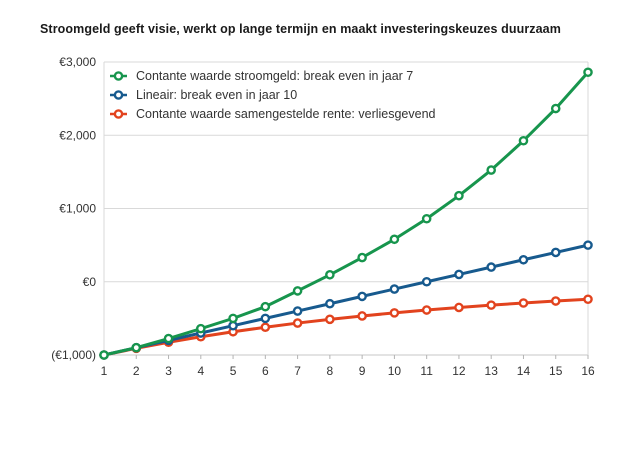 The height and width of the screenshot is (452, 640). Describe the element at coordinates (77, 209) in the screenshot. I see `y-axis-tick-label: €1,000` at that location.